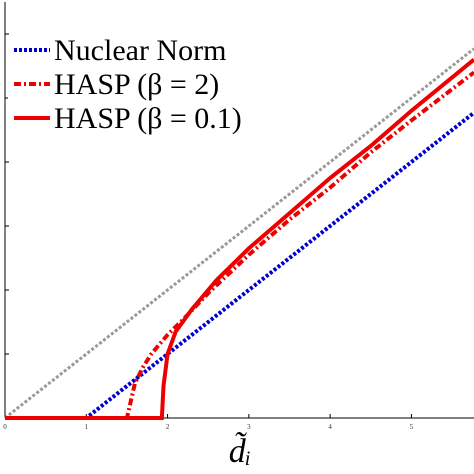  What do you see at coordinates (87, 427) in the screenshot?
I see `x-tick-label: 1` at bounding box center [87, 427].